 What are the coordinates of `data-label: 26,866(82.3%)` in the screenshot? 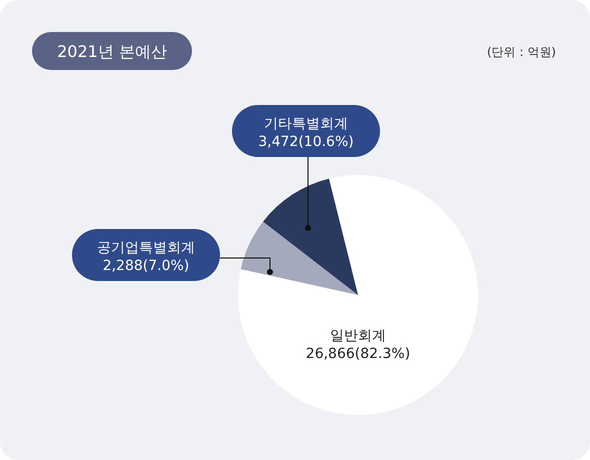 It's located at (358, 354).